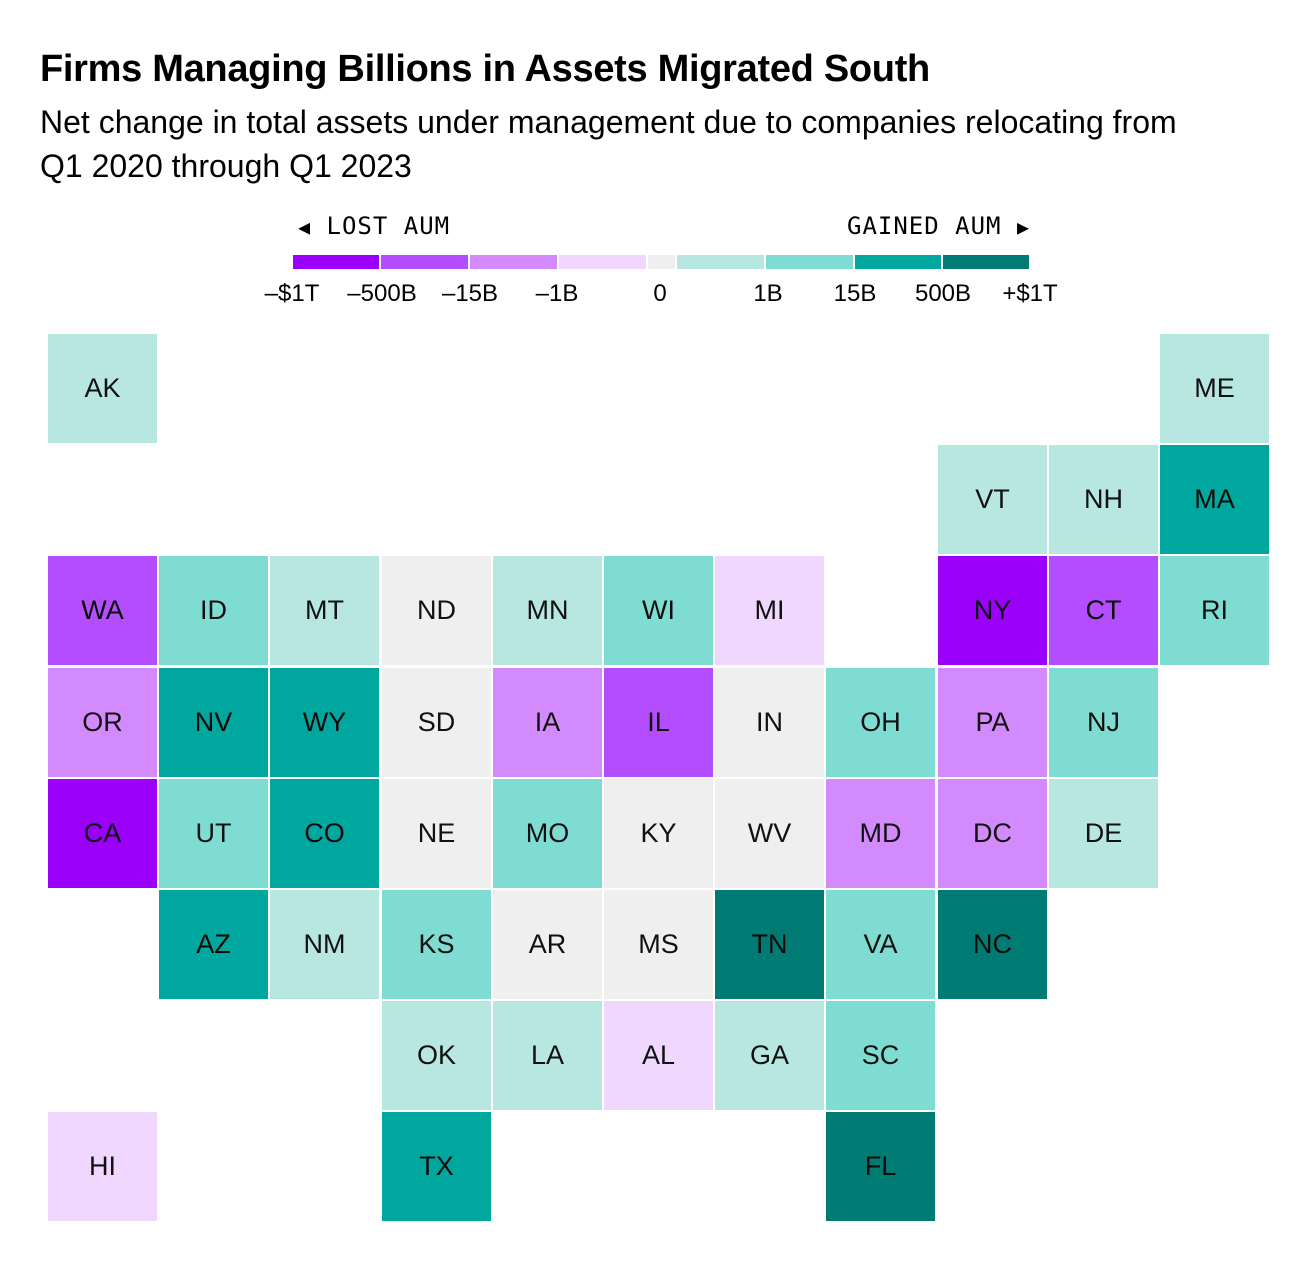 This screenshot has height=1270, width=1316. What do you see at coordinates (992, 499) in the screenshot?
I see `state-tile-vt: VT` at bounding box center [992, 499].